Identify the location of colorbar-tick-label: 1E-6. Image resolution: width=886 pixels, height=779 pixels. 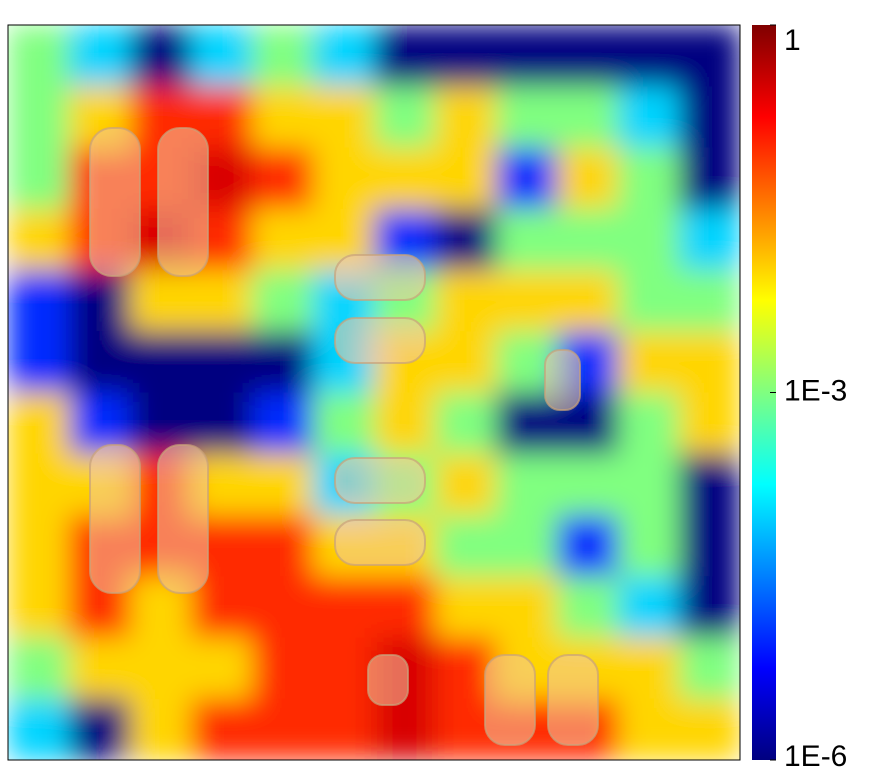
(815, 756).